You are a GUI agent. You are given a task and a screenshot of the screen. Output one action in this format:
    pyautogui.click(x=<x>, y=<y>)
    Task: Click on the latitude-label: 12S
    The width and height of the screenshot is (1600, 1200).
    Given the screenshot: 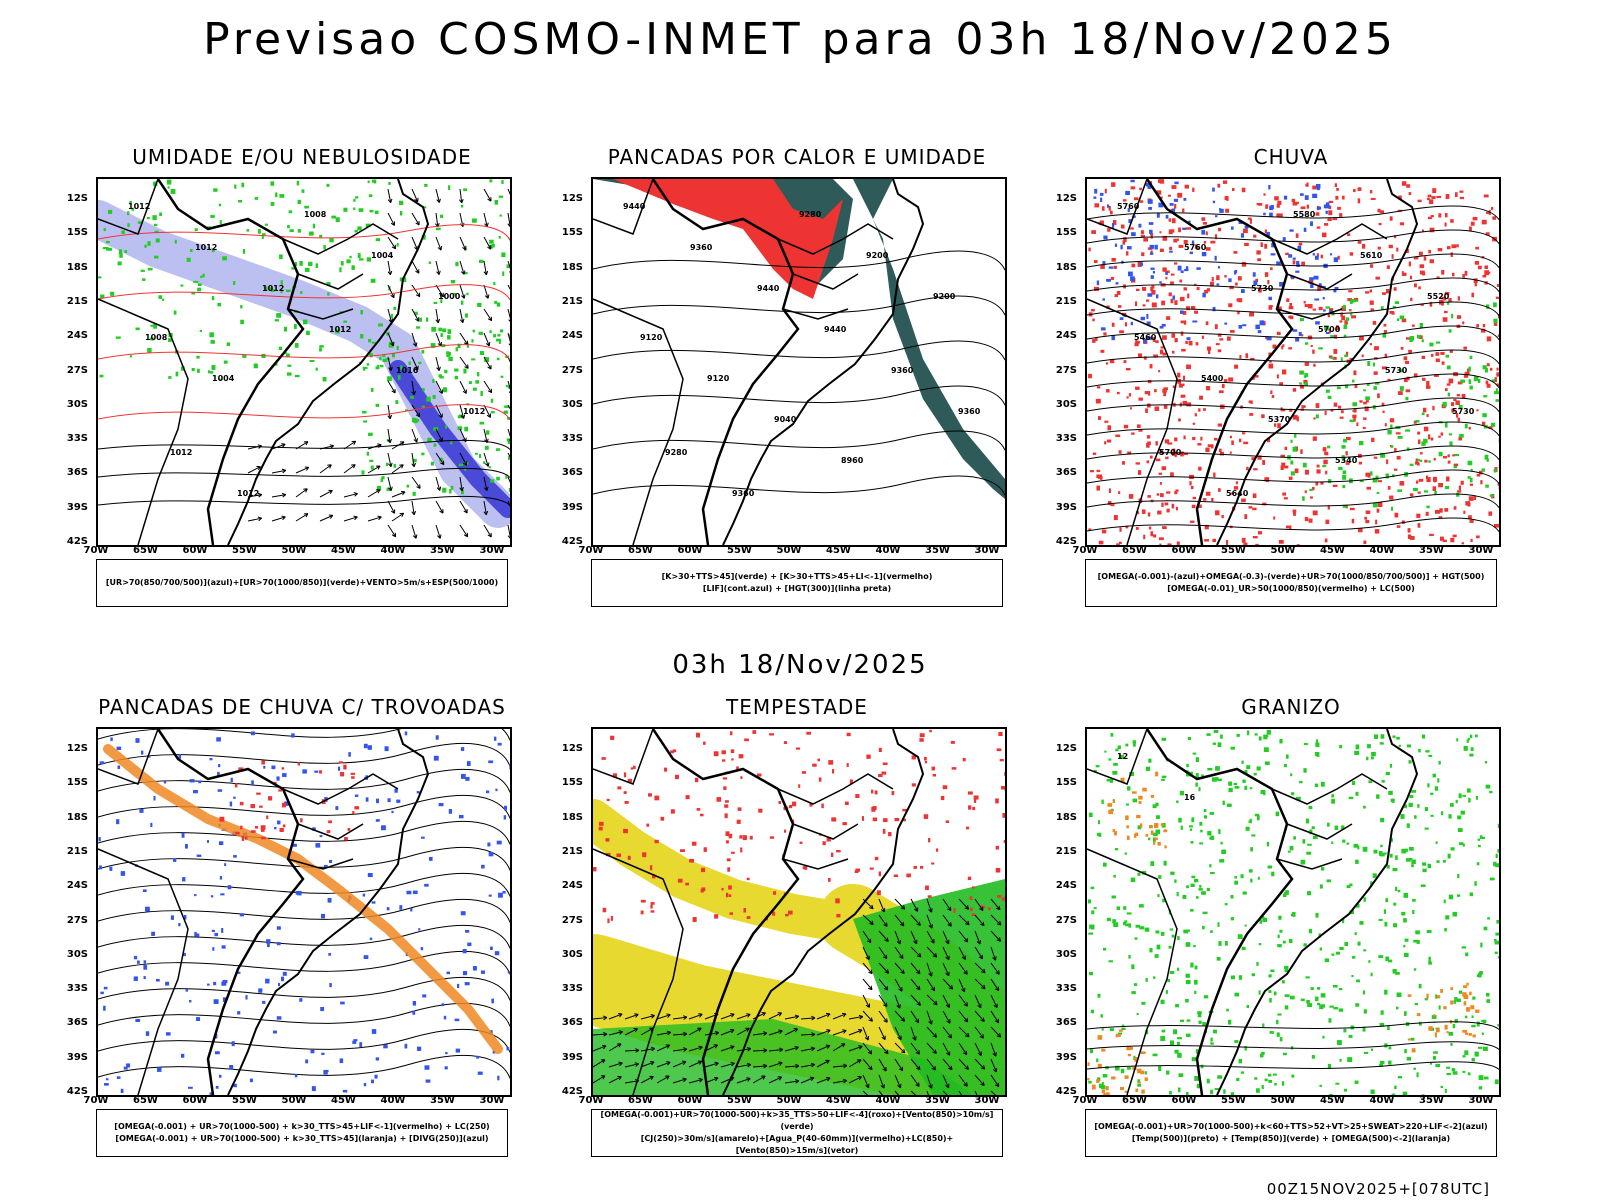 What is the action you would take?
    pyautogui.click(x=572, y=748)
    